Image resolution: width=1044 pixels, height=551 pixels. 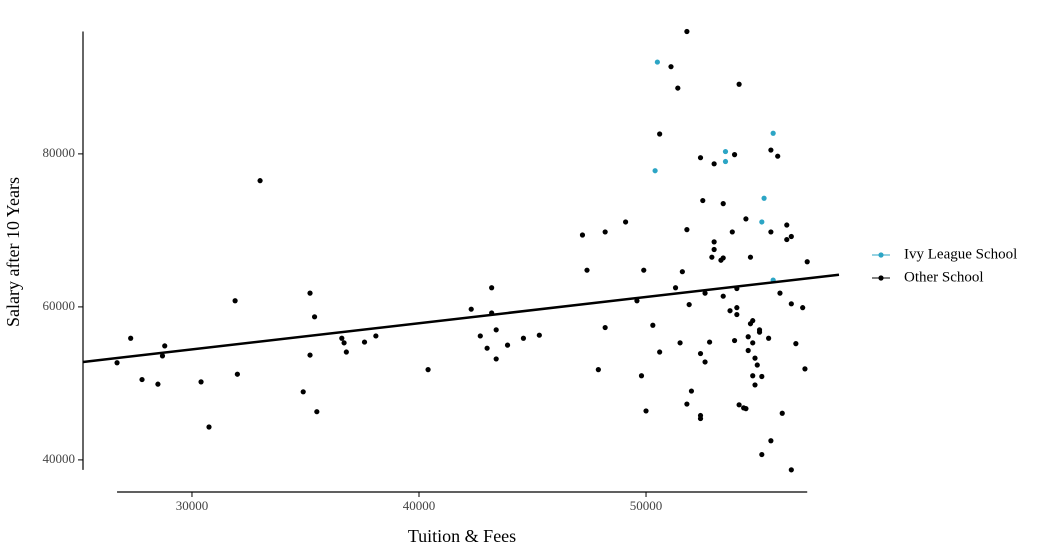 I want to click on legend-label: Other School, so click(x=944, y=277).